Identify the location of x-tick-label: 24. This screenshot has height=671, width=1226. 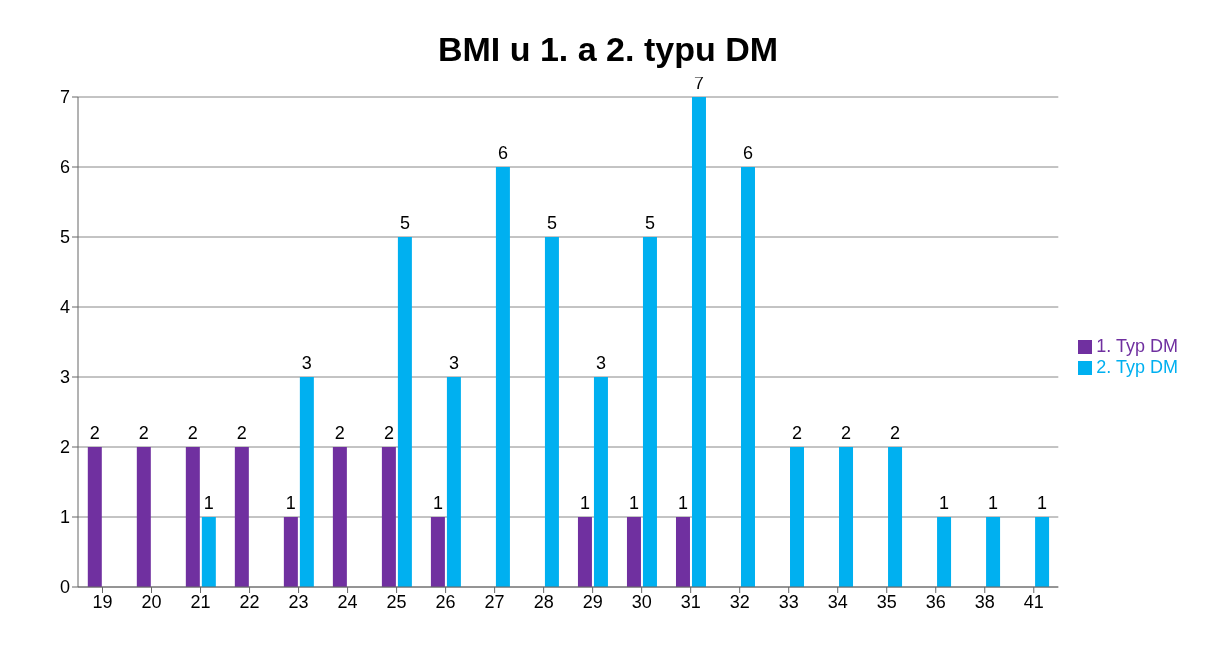
(347, 601).